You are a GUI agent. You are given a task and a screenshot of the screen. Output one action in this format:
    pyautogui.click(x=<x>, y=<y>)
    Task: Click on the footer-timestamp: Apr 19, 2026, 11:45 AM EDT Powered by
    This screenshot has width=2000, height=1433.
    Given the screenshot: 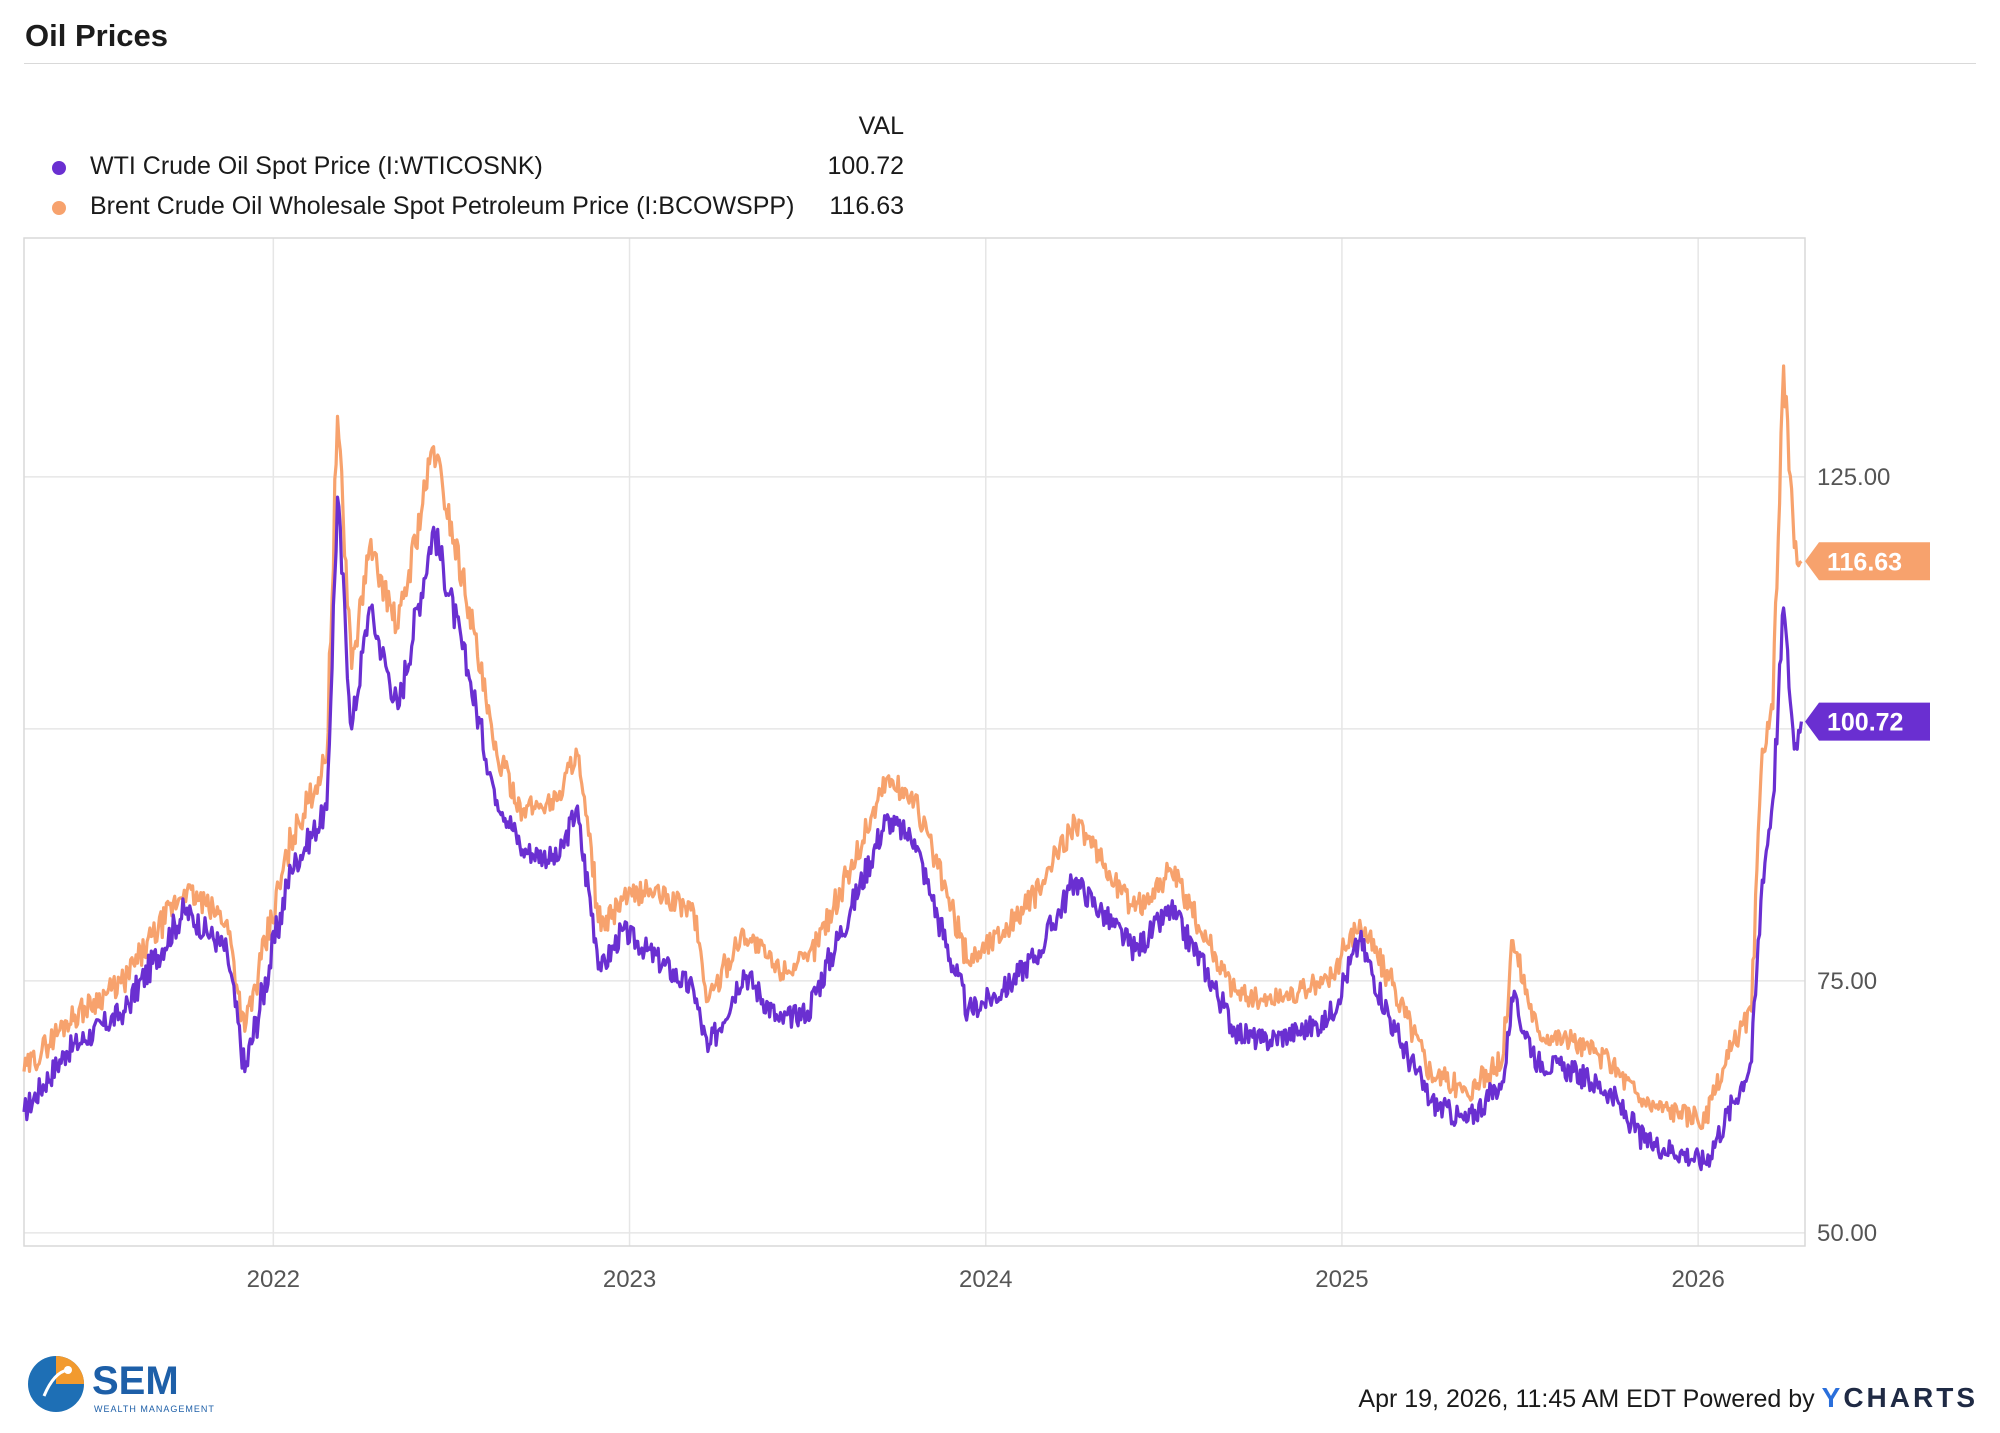 What is the action you would take?
    pyautogui.click(x=1586, y=1399)
    